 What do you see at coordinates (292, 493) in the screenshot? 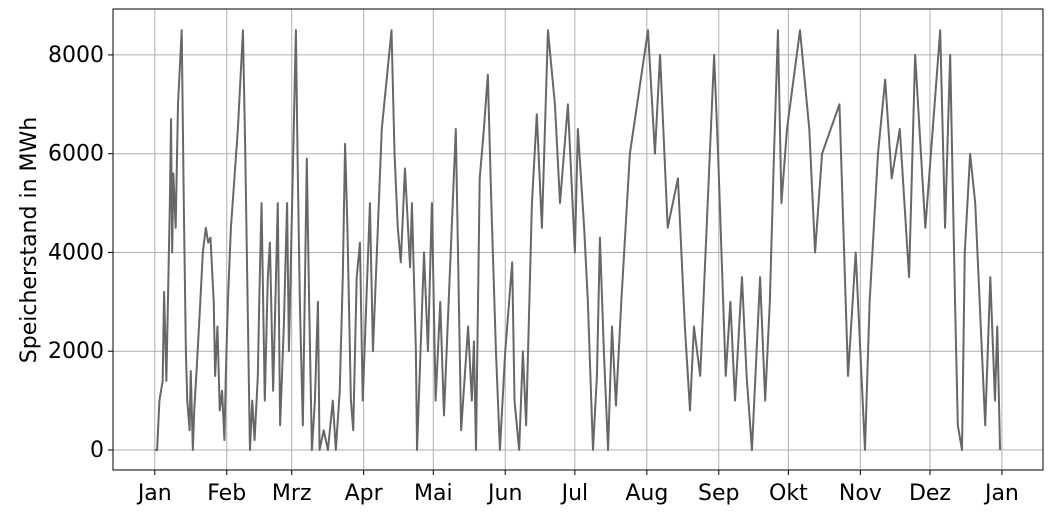
I see `x-tick-label: Mrz` at bounding box center [292, 493].